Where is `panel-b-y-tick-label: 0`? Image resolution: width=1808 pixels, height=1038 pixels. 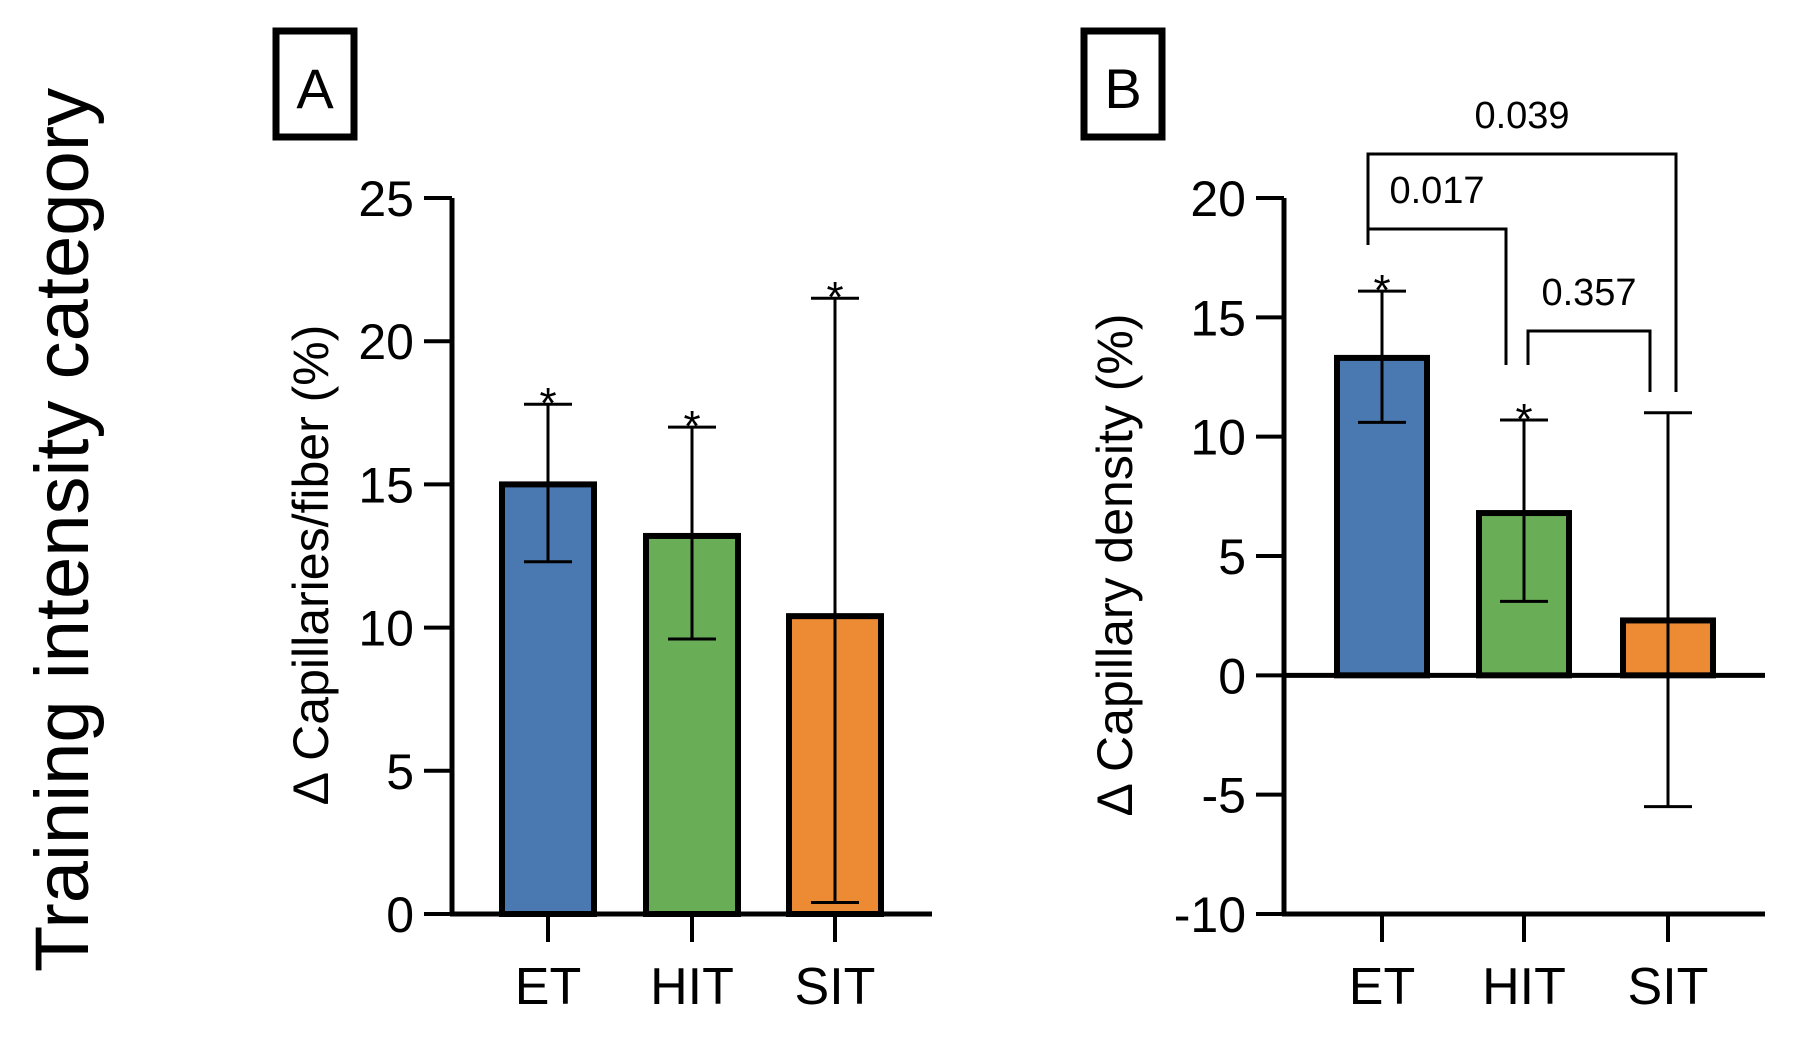
panel-b-y-tick-label: 0 is located at coordinates (1232, 676).